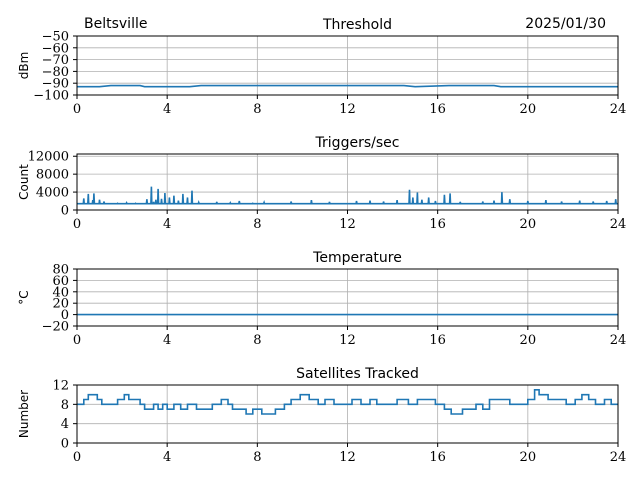  What do you see at coordinates (528, 457) in the screenshot?
I see `satellites-xtick-label: 20` at bounding box center [528, 457].